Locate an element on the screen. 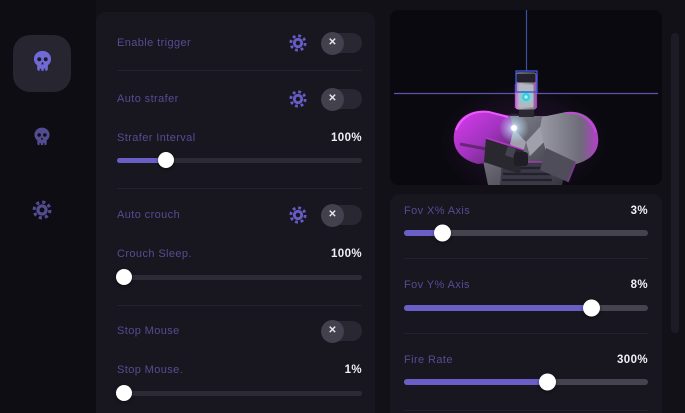 The image size is (685, 413). auto-crouch-toggle: ✕ is located at coordinates (341, 215).